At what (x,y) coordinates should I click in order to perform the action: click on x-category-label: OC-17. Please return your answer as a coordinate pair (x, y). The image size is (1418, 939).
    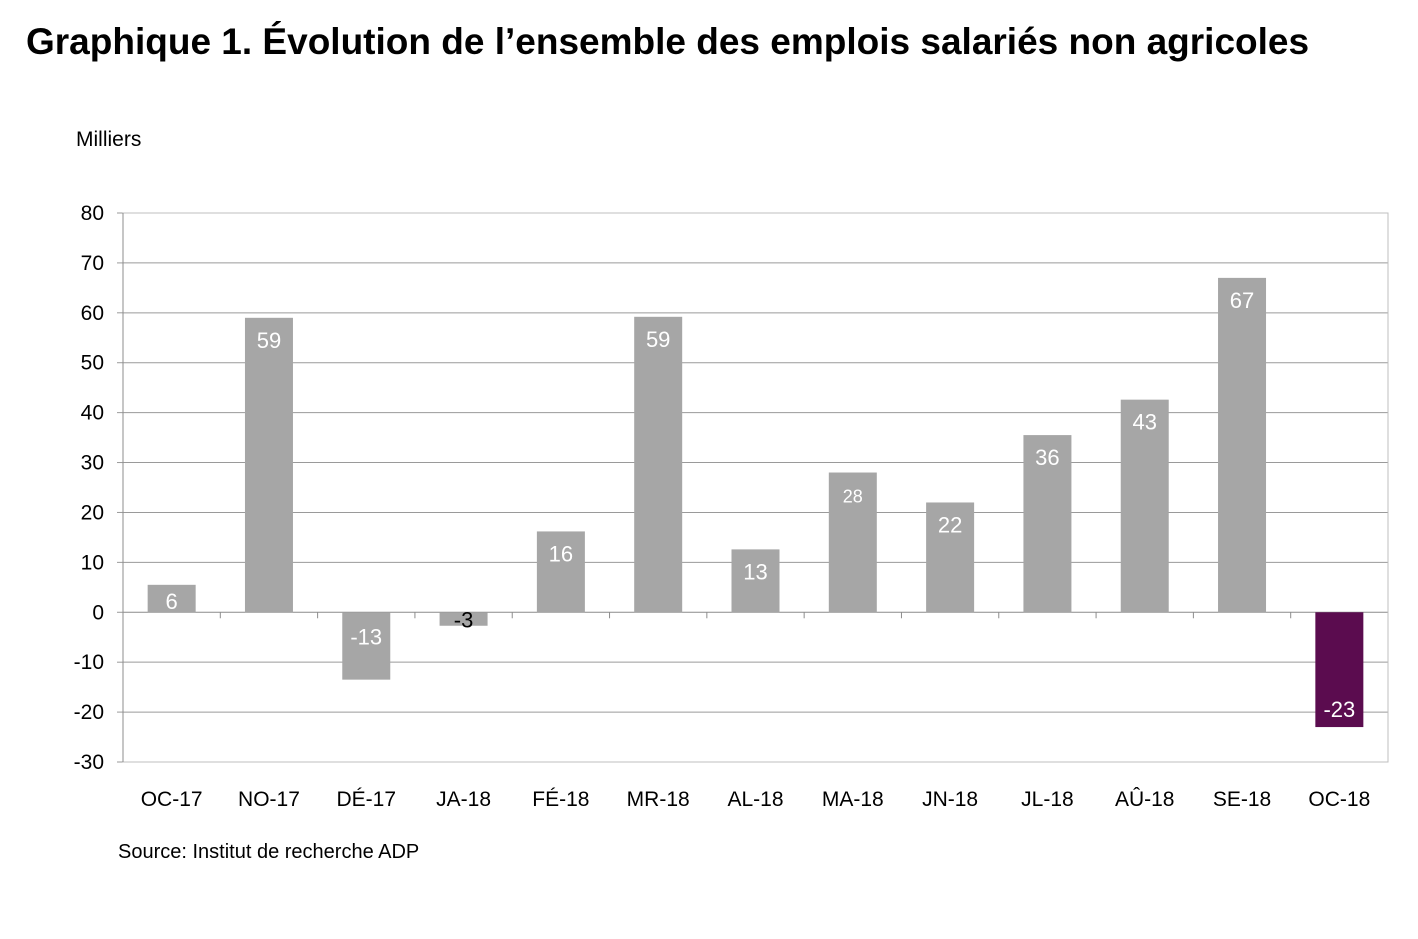
    Looking at the image, I should click on (172, 799).